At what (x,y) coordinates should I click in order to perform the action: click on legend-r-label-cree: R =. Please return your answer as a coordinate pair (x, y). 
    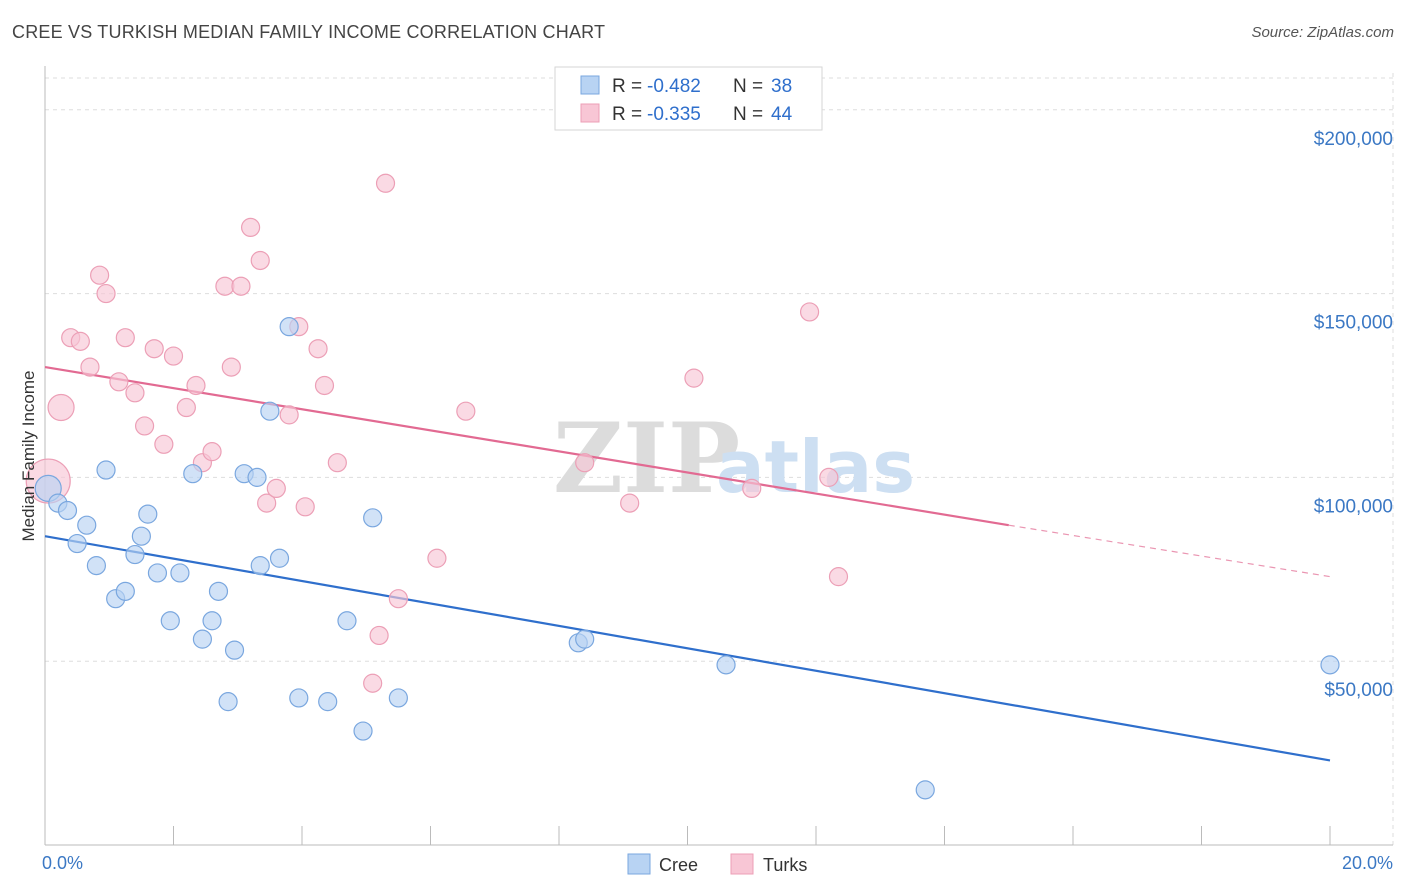
    Looking at the image, I should click on (627, 86).